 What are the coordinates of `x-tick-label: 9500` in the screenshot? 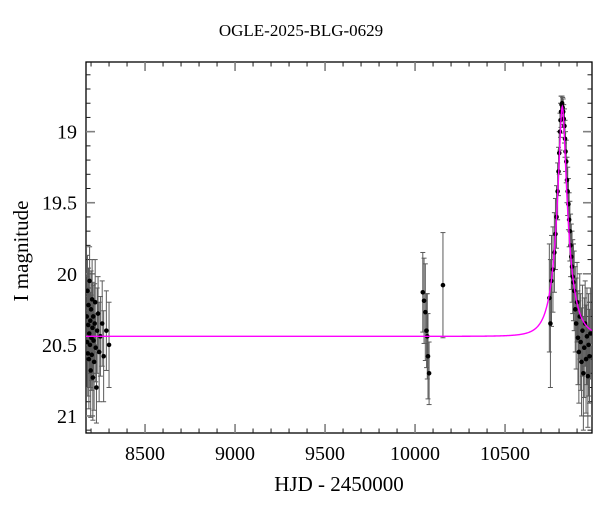 It's located at (325, 454).